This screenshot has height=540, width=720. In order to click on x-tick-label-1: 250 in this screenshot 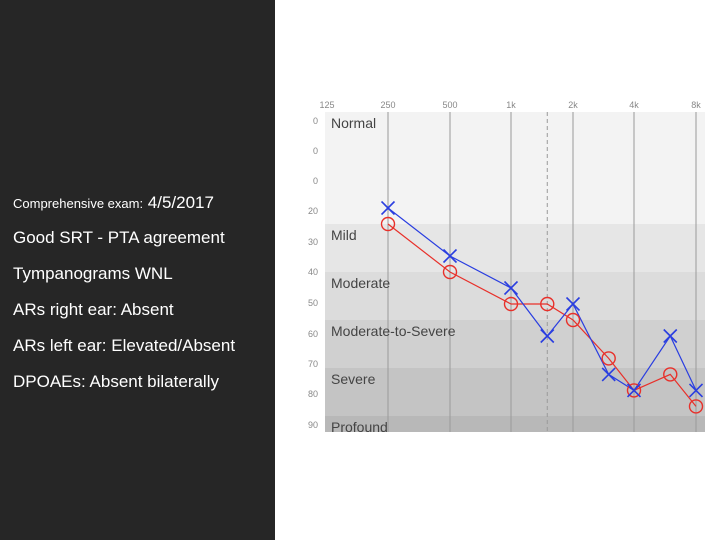, I will do `click(387, 105)`.